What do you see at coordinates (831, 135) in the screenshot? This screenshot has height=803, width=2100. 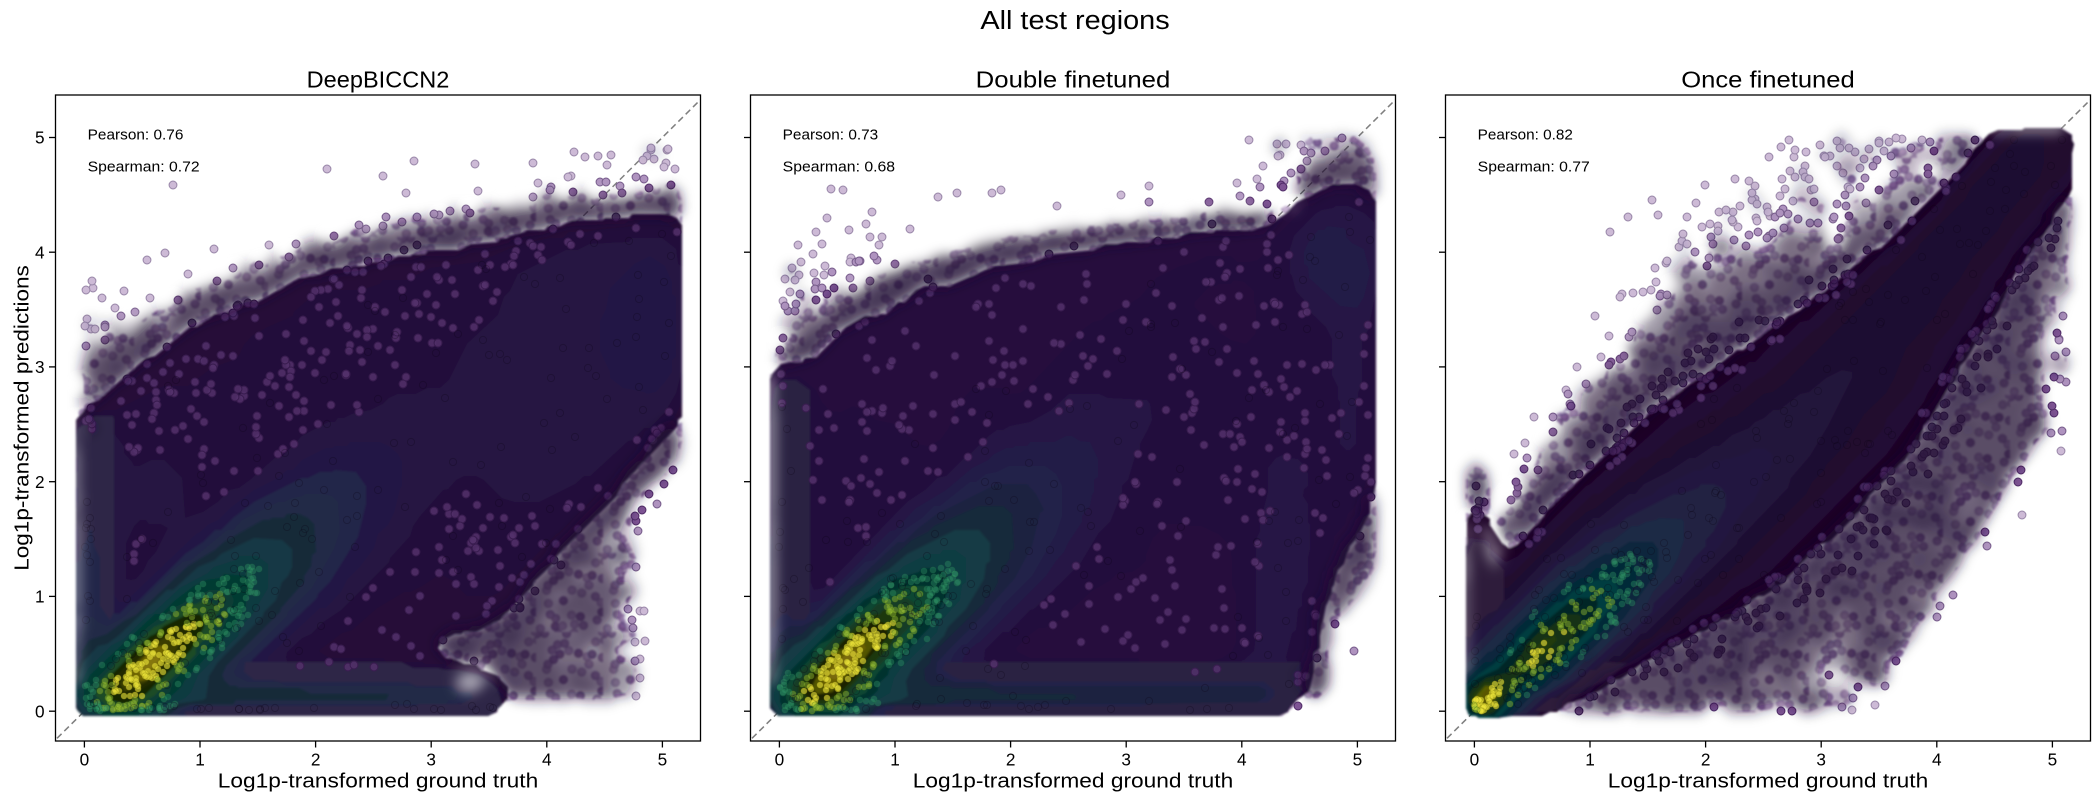 I see `svg-text: Pearson: 0.73` at bounding box center [831, 135].